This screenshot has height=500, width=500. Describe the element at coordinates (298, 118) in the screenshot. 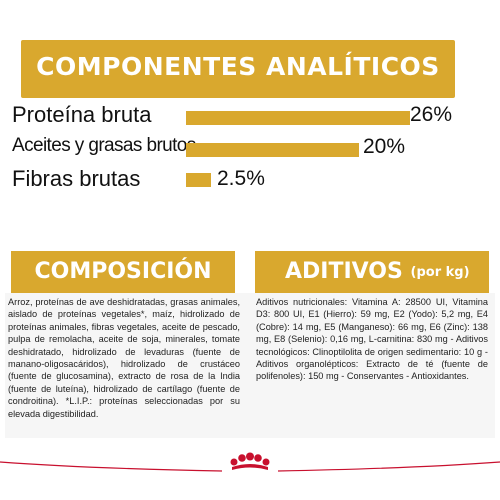

I see `protein-bar` at that location.